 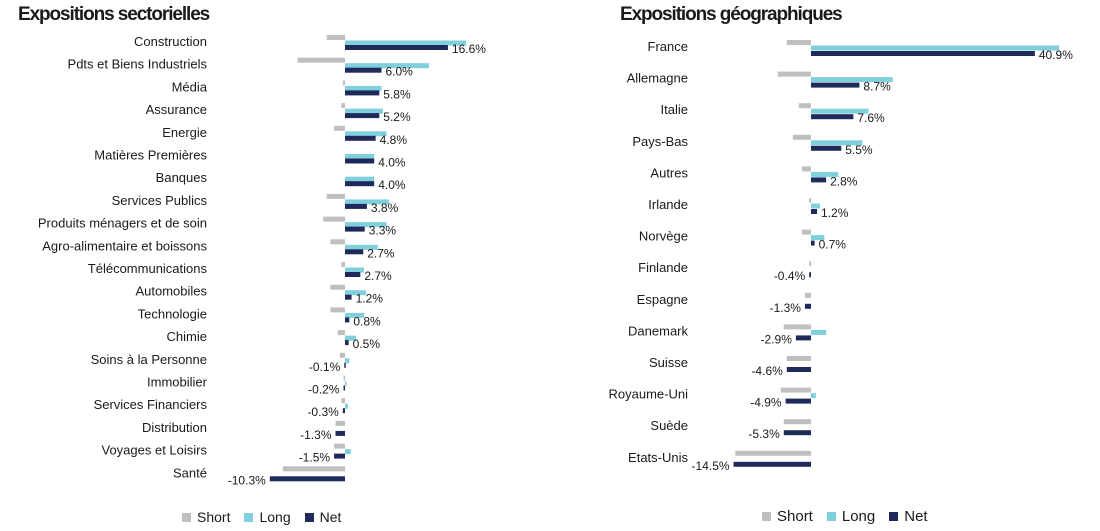 What do you see at coordinates (894, 516) in the screenshot?
I see `legend-swatch-net` at bounding box center [894, 516].